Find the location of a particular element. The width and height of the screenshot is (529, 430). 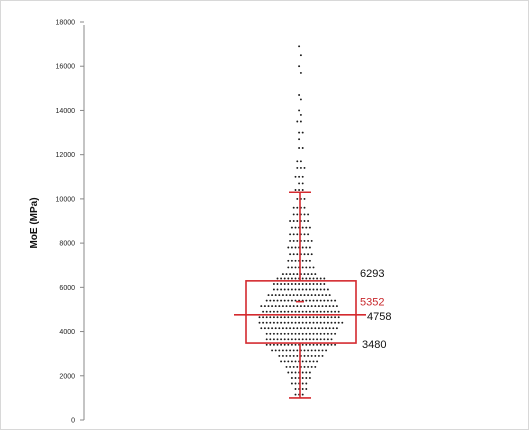

y-tick-label-14000: 14000 is located at coordinates (66, 111).